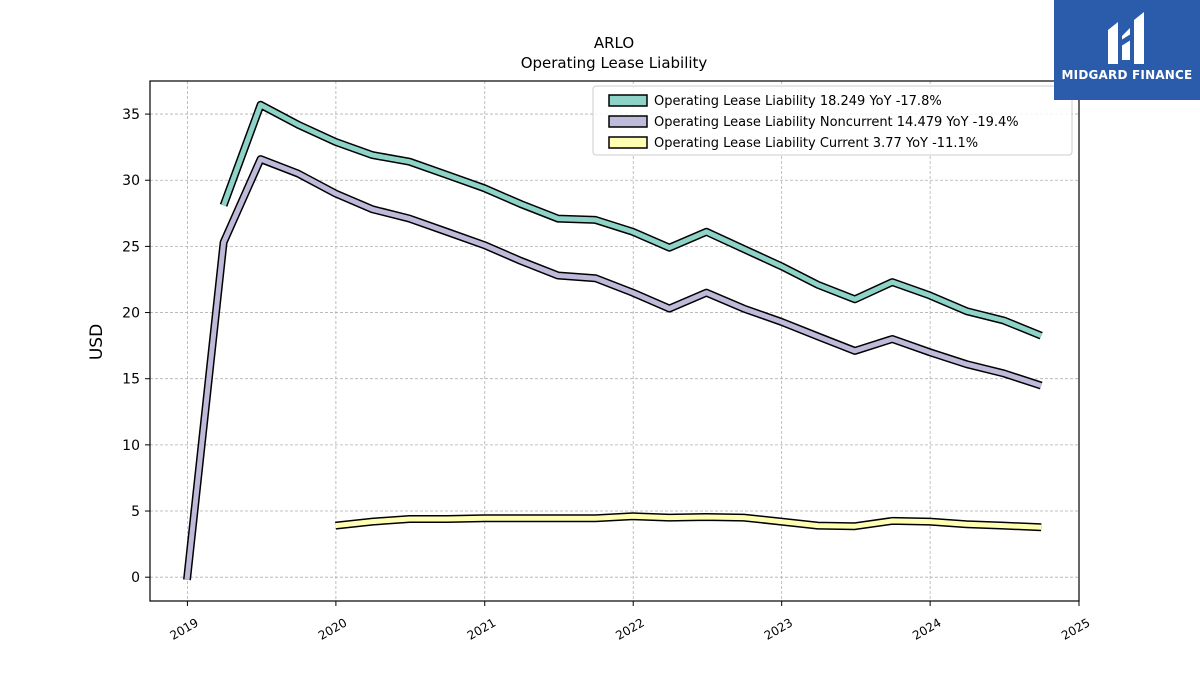 The width and height of the screenshot is (1200, 675). What do you see at coordinates (614, 63) in the screenshot?
I see `chart-subtitle: Operating Lease Liability` at bounding box center [614, 63].